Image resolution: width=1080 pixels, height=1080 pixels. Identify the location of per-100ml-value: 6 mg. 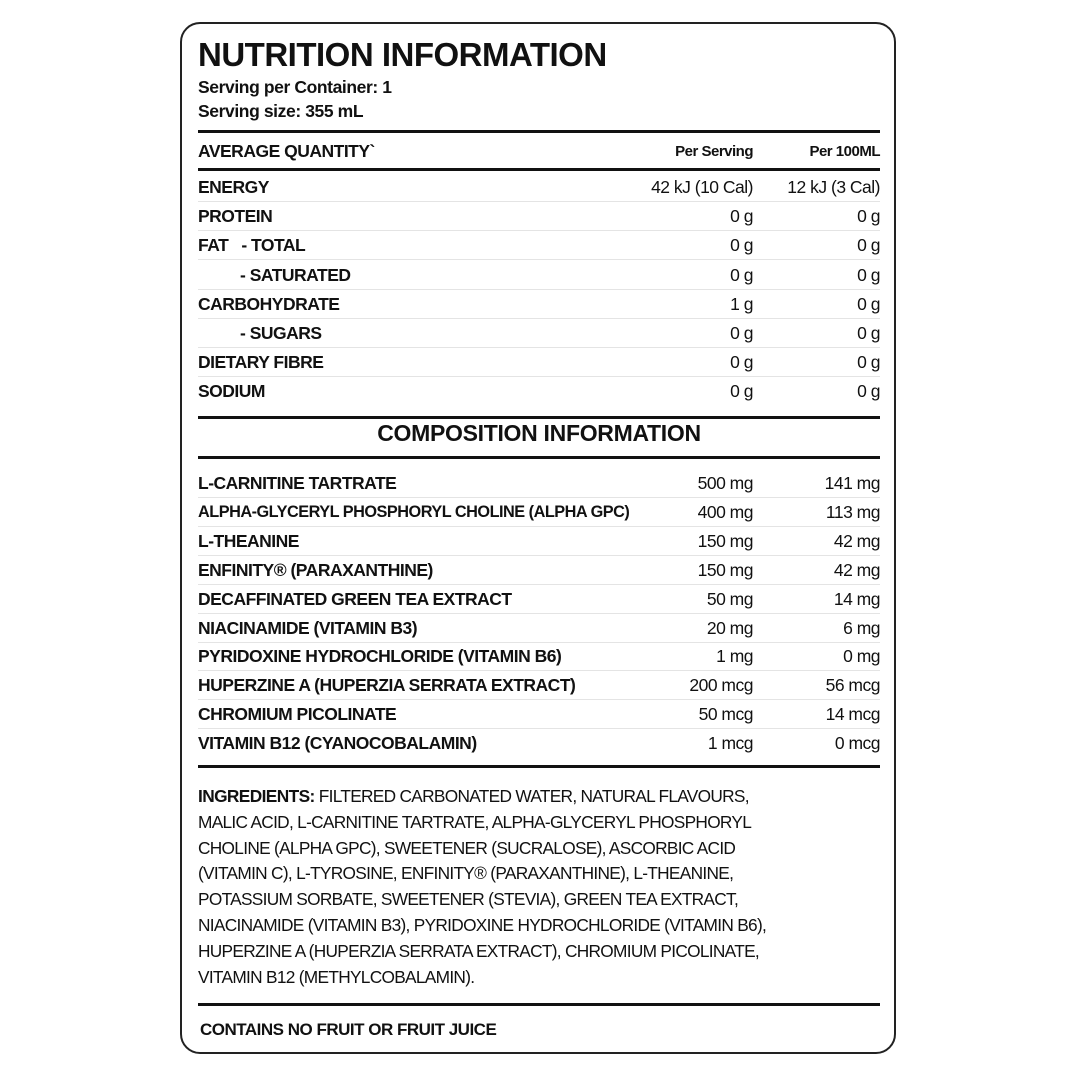
(861, 627).